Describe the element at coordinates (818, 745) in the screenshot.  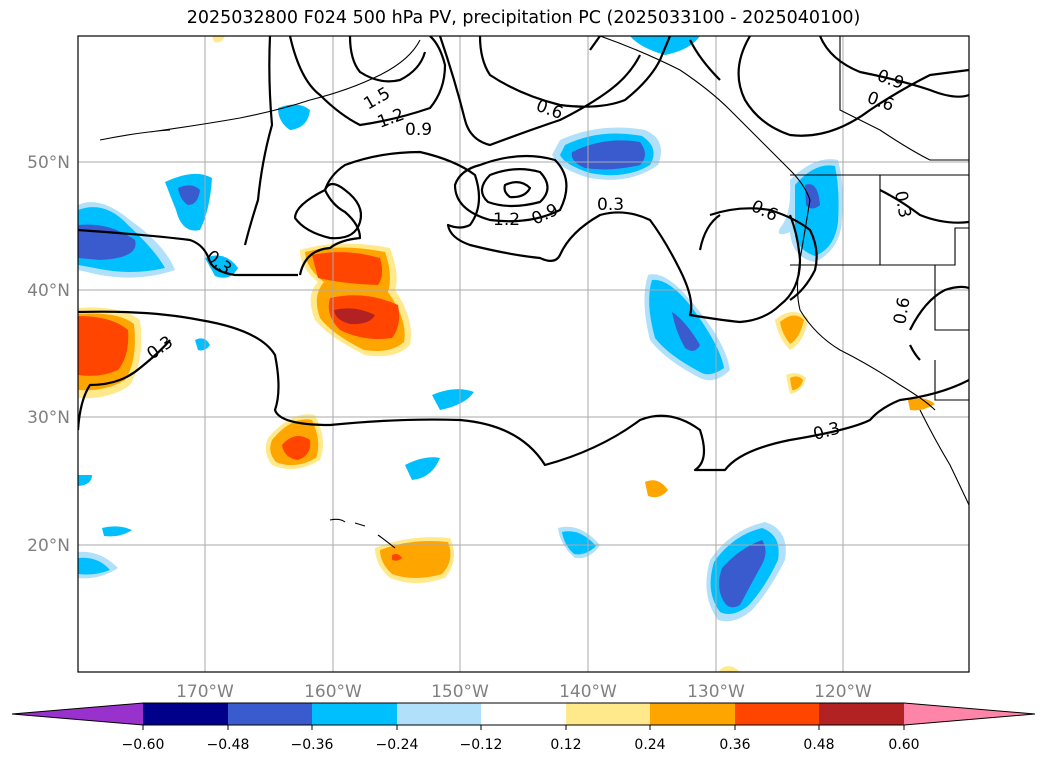
I see `colorbar-tick-label: 0.48` at that location.